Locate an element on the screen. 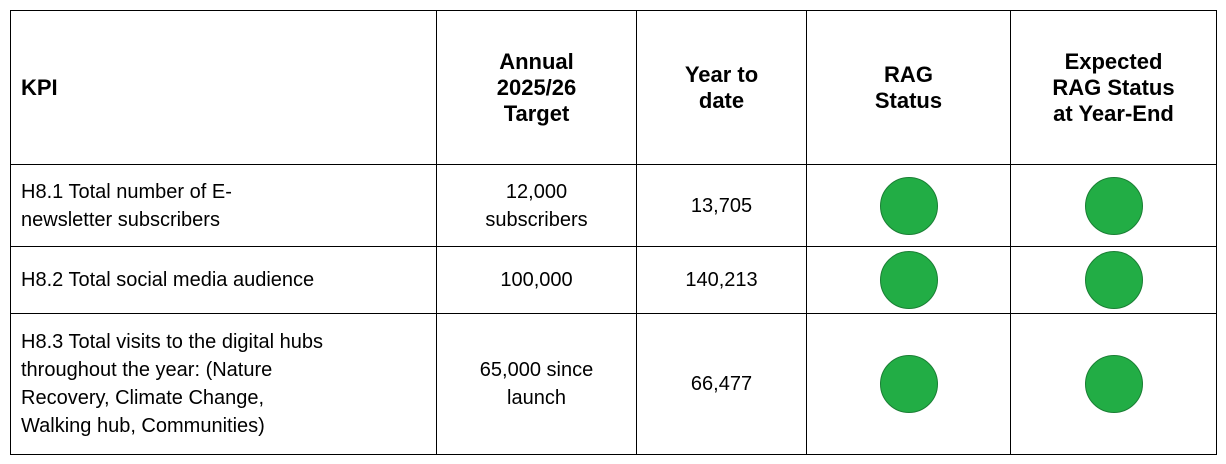 Image resolution: width=1226 pixels, height=464 pixels. target-cell: 100,000 is located at coordinates (536, 280).